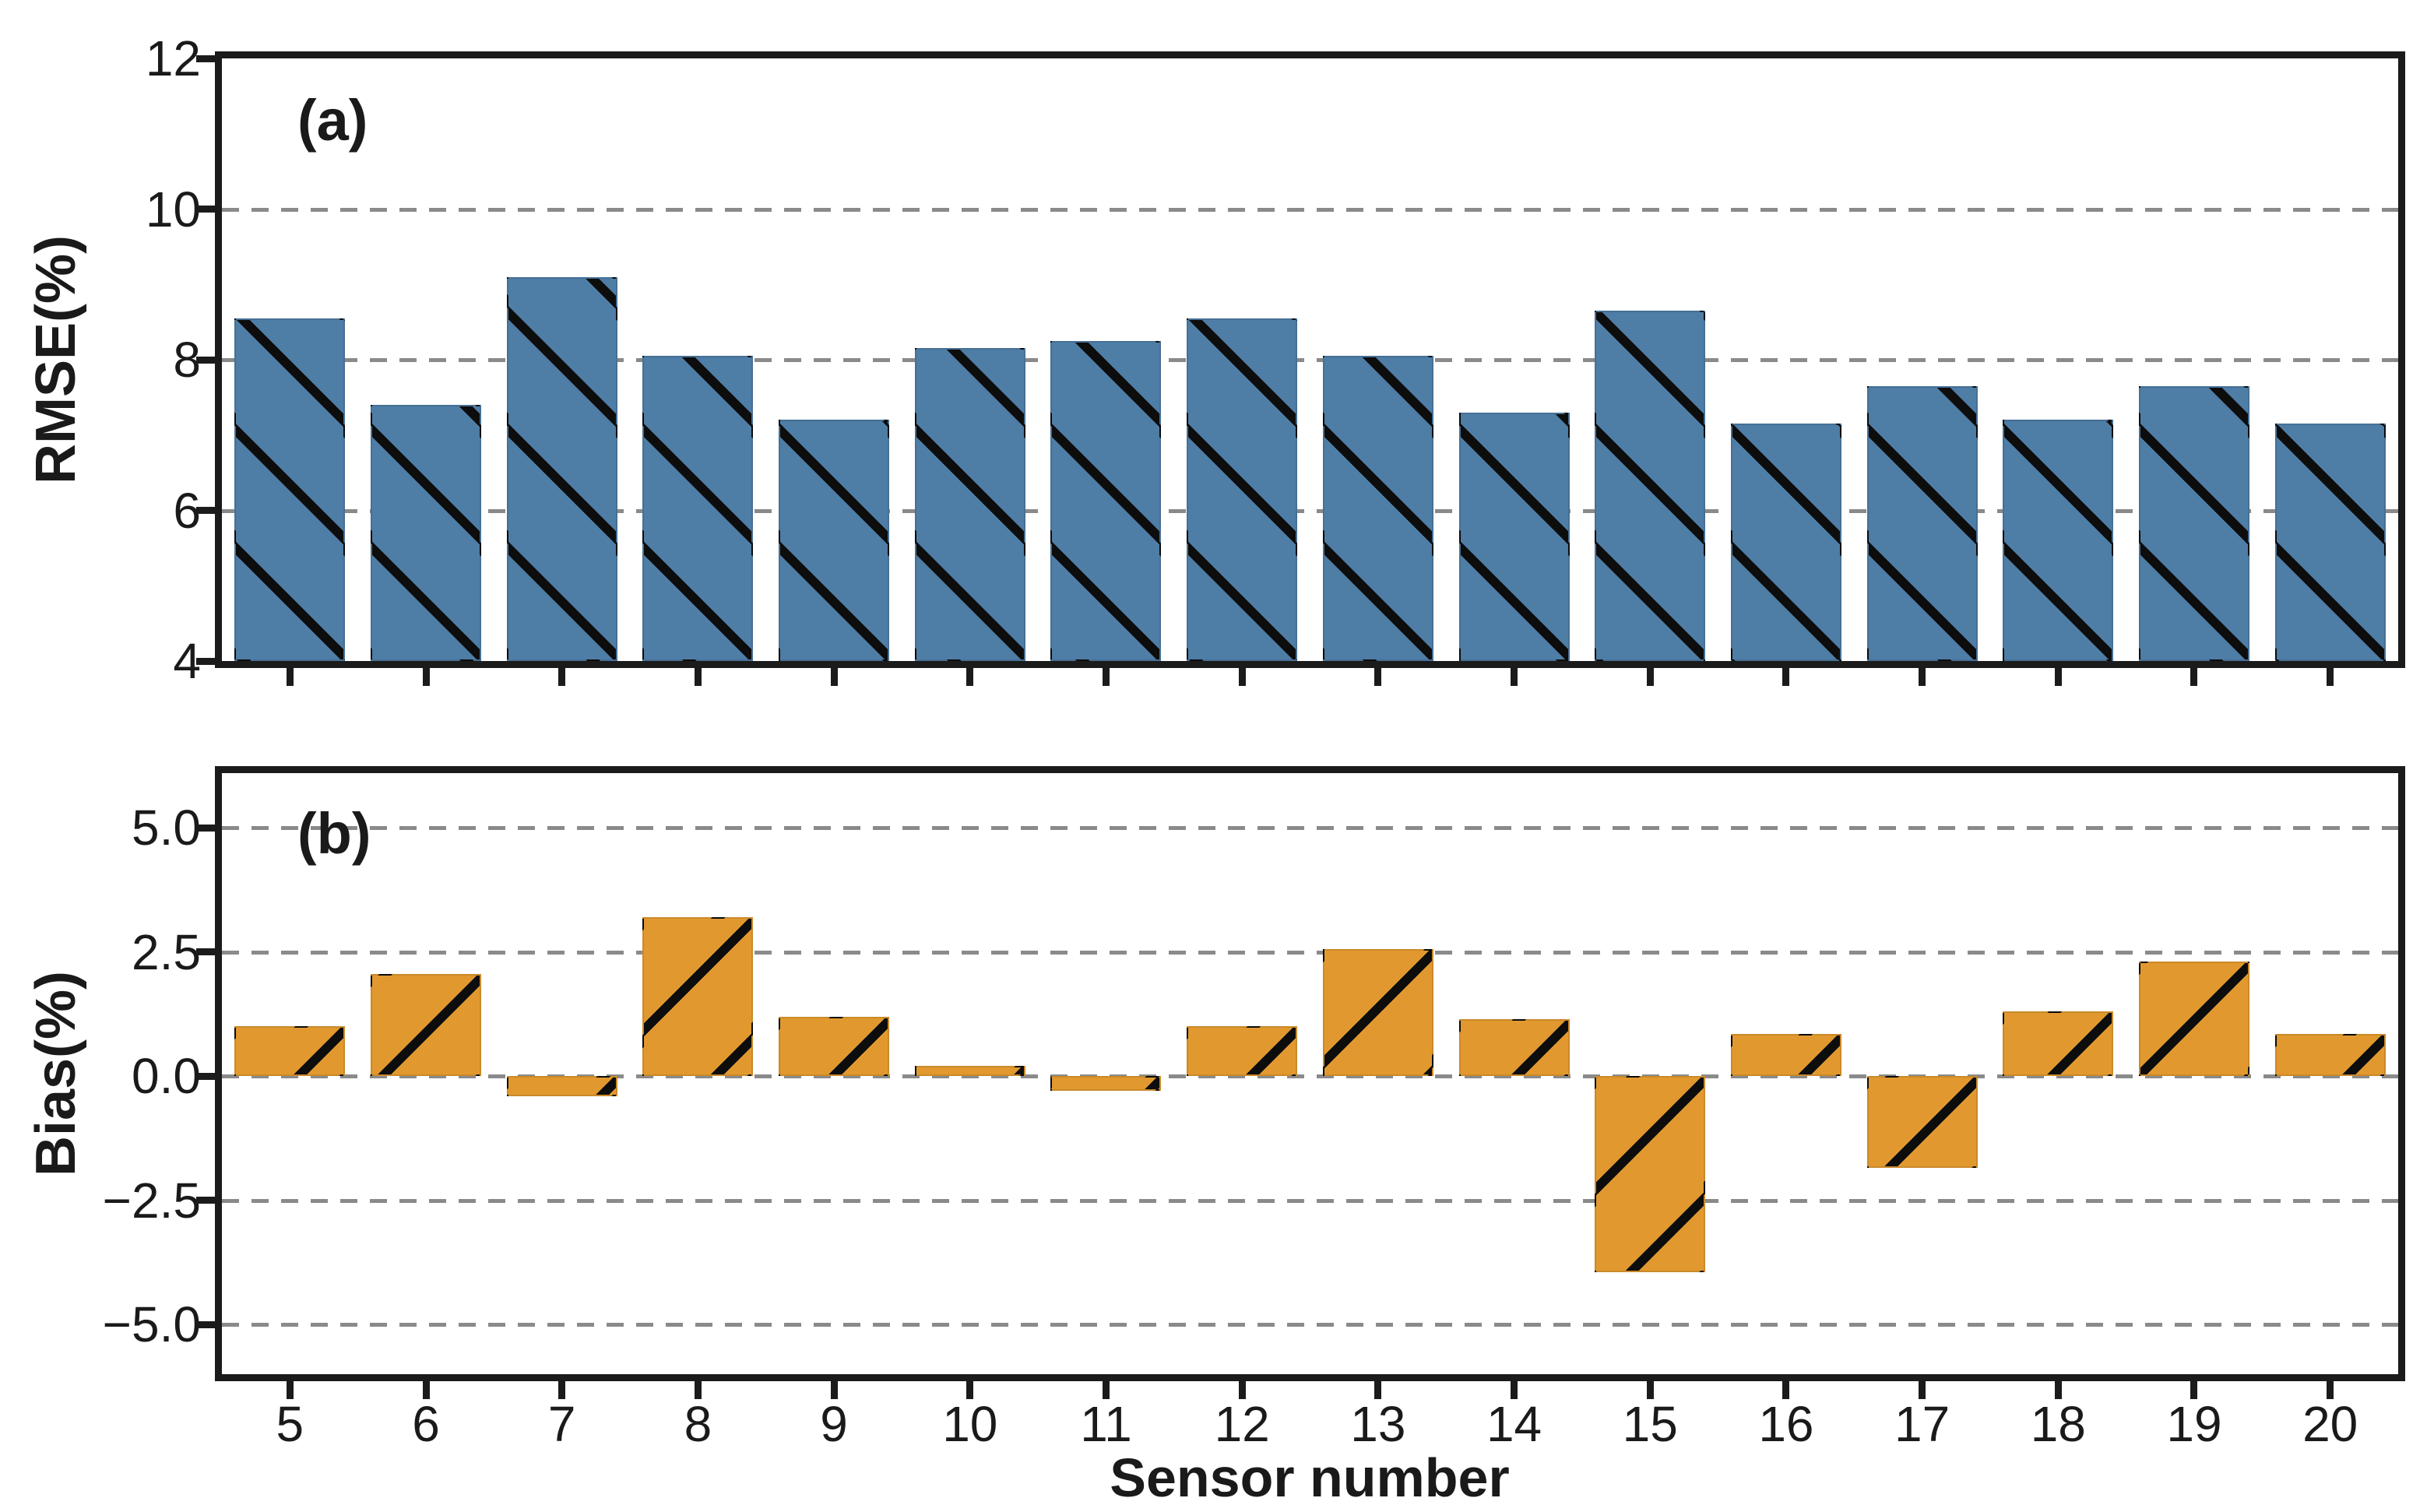  I want to click on y-tick-label: 4, so click(187, 661).